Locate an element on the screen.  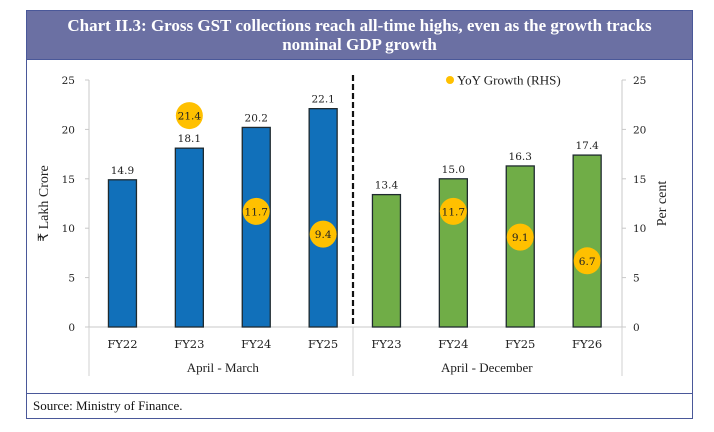
bar-value-label: 18.1 is located at coordinates (189, 139).